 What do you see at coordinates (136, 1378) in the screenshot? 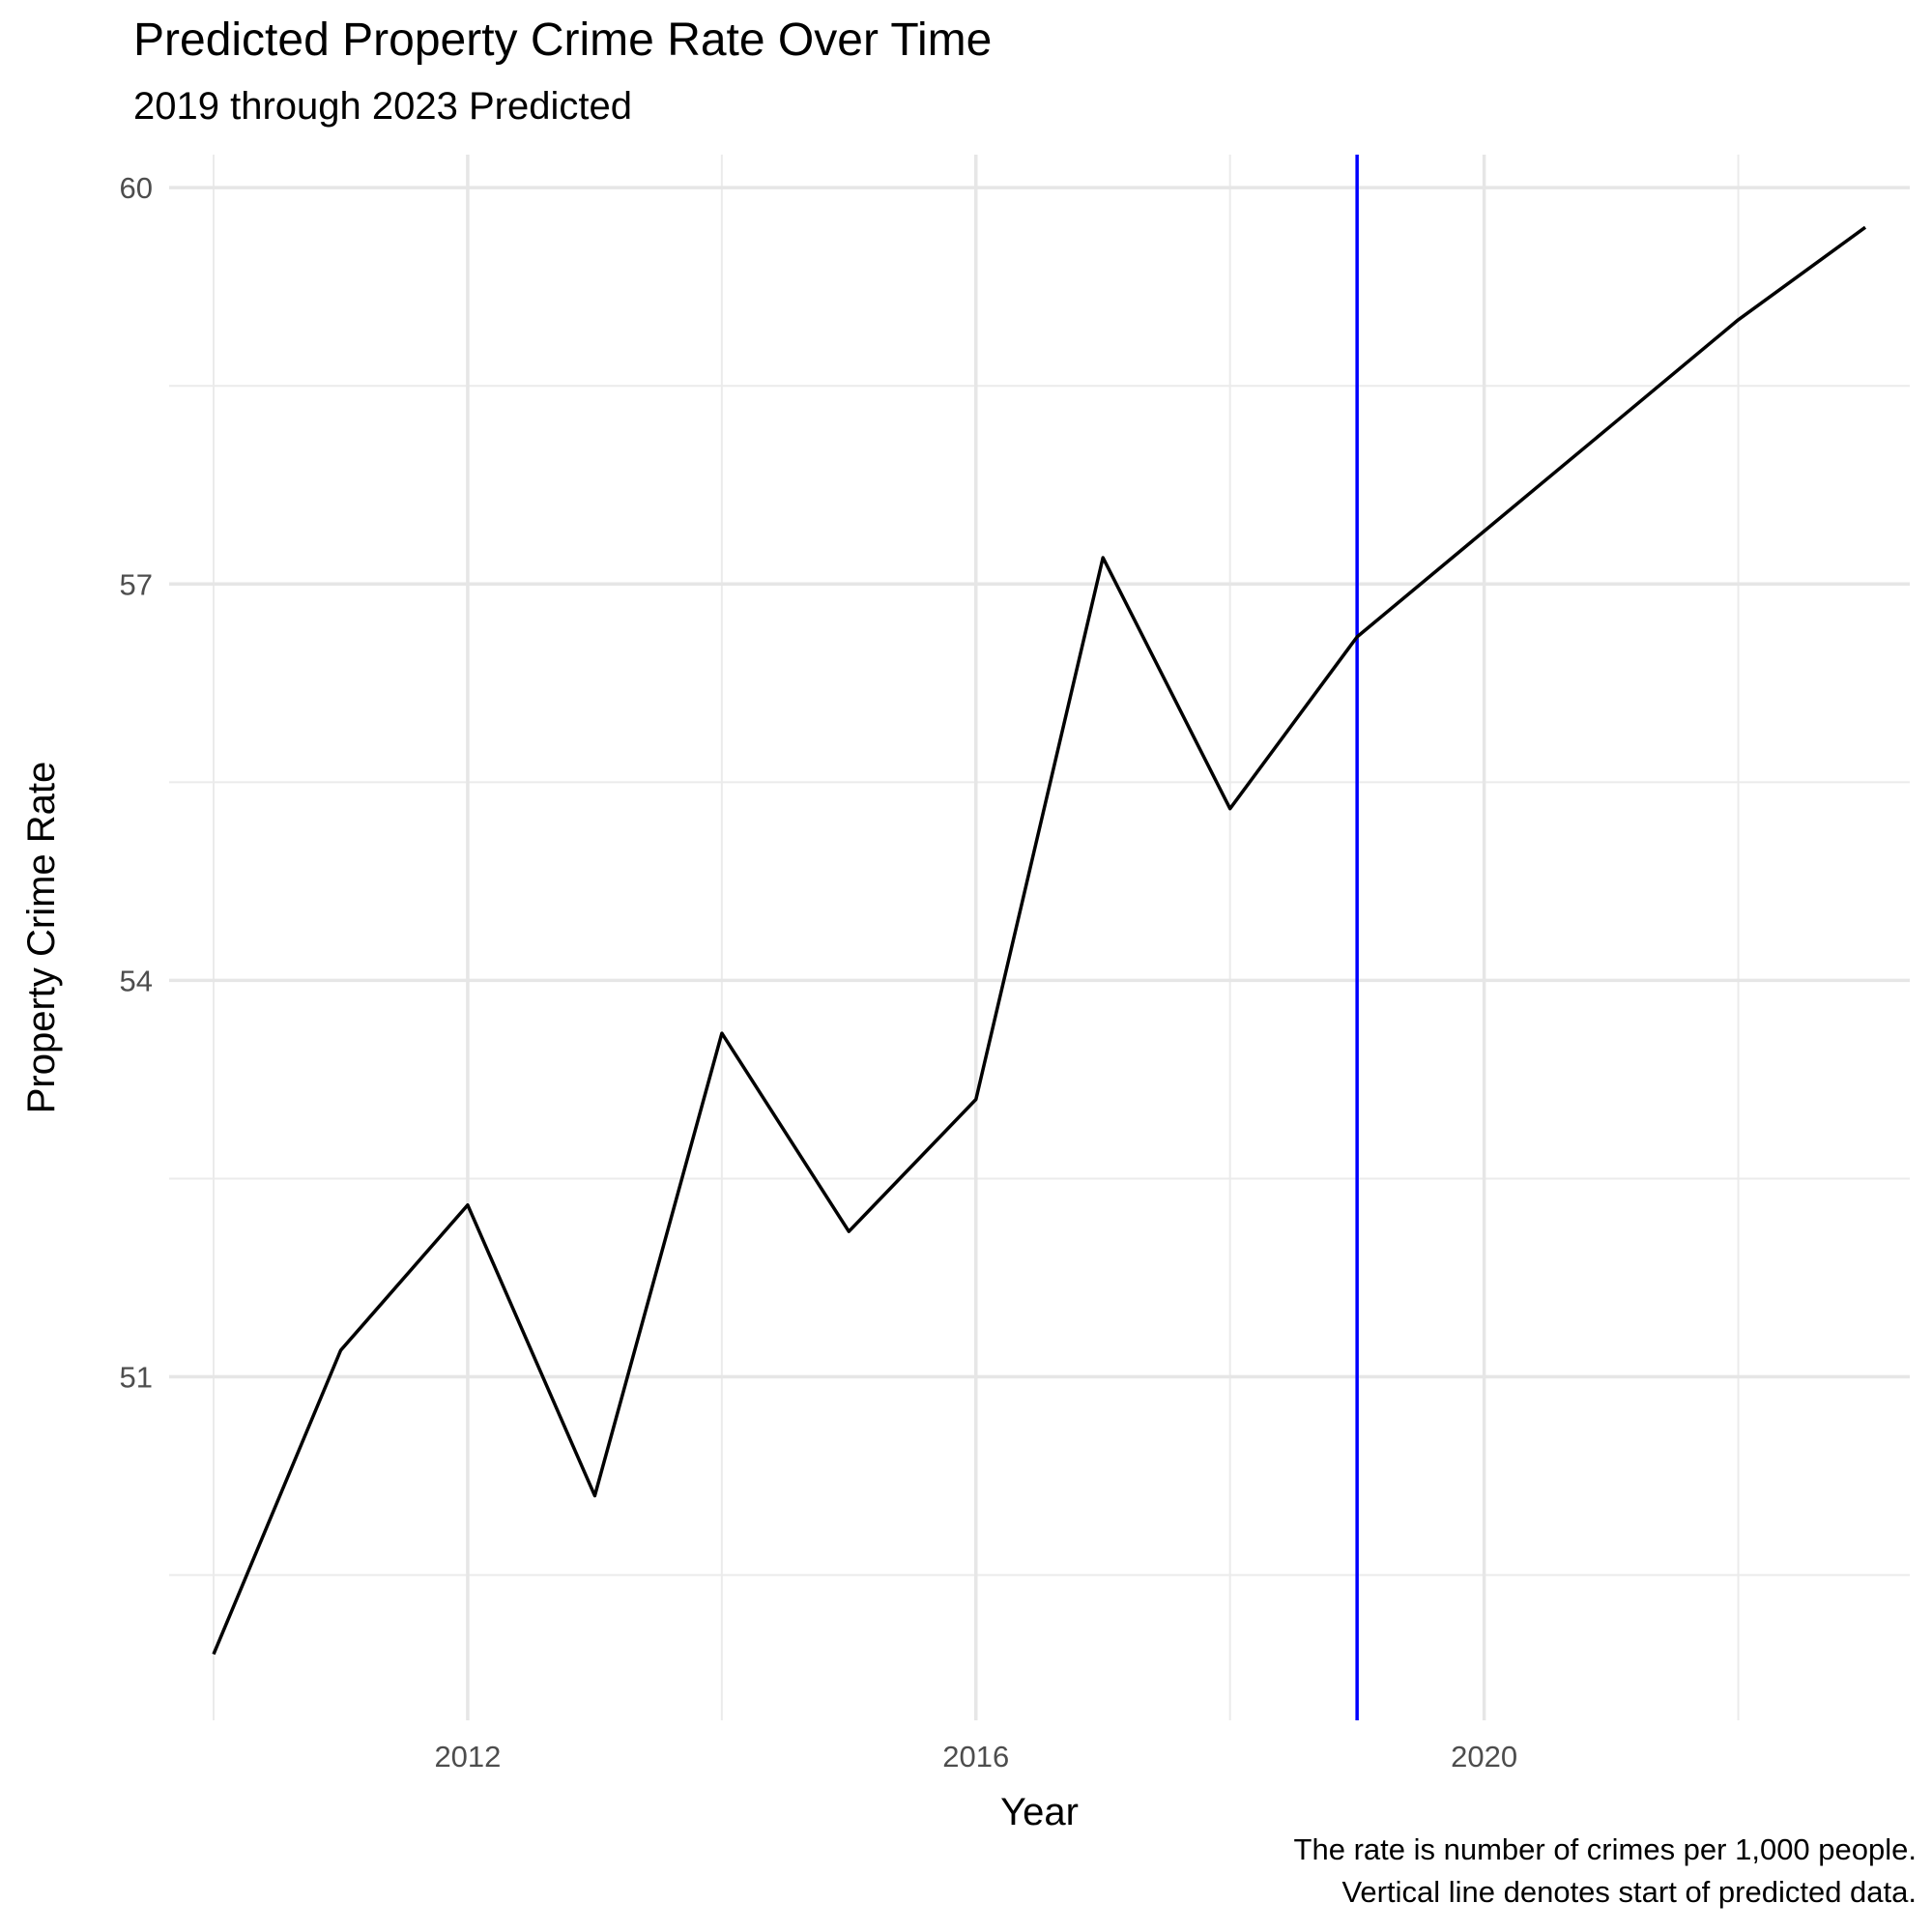
I see `y-tick-label: 51` at bounding box center [136, 1378].